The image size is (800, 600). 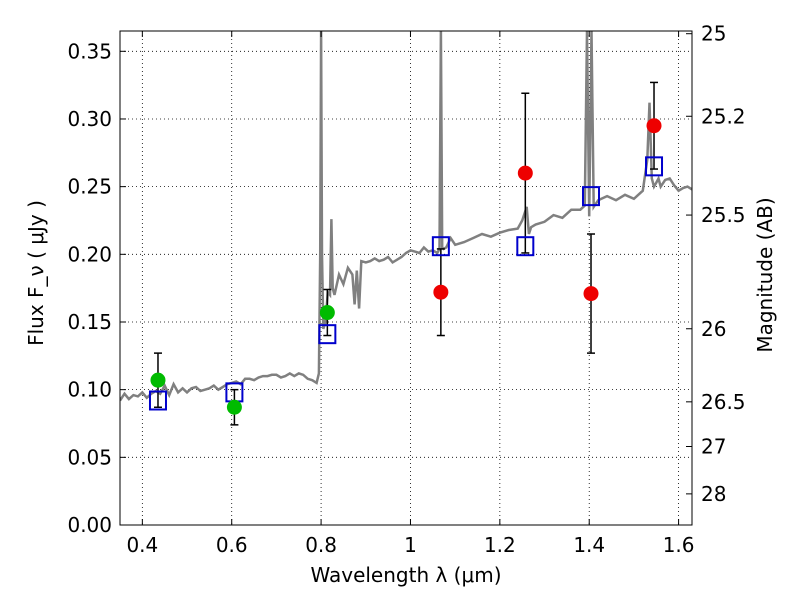 What do you see at coordinates (142, 545) in the screenshot?
I see `x-tick-label: 0.4` at bounding box center [142, 545].